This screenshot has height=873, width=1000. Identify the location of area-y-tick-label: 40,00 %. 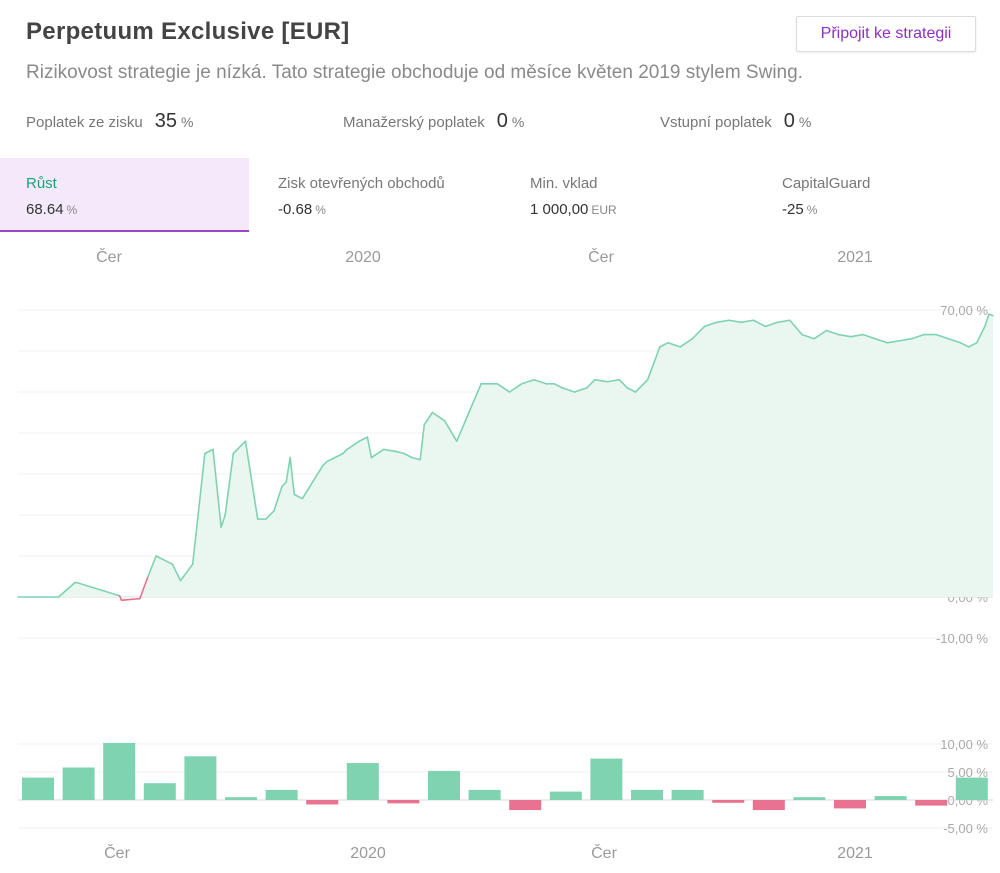
(964, 433).